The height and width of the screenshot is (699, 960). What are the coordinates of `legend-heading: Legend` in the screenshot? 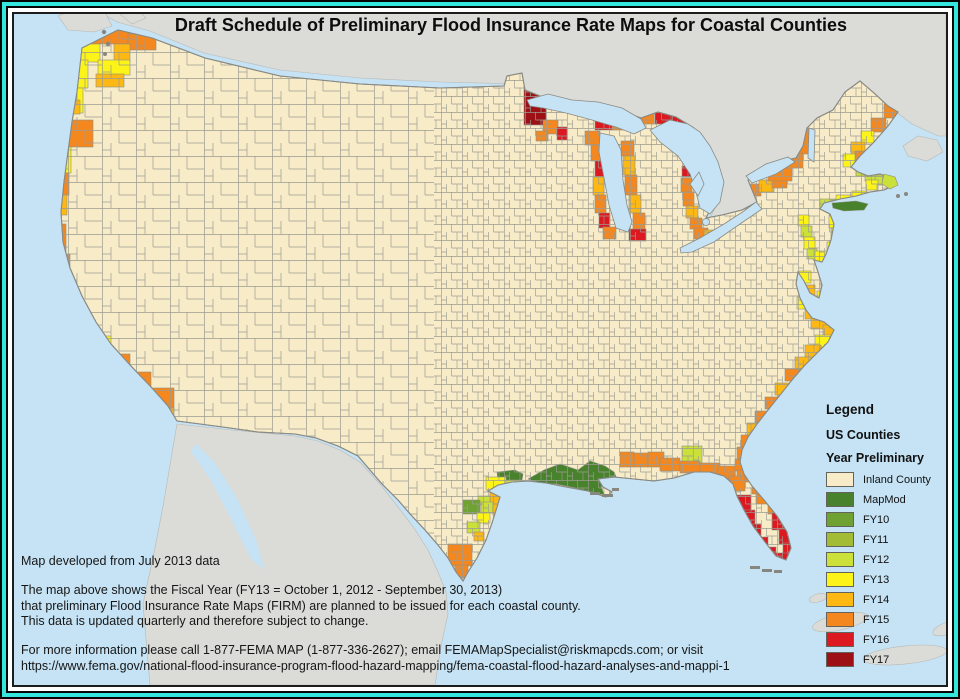 It's located at (850, 409).